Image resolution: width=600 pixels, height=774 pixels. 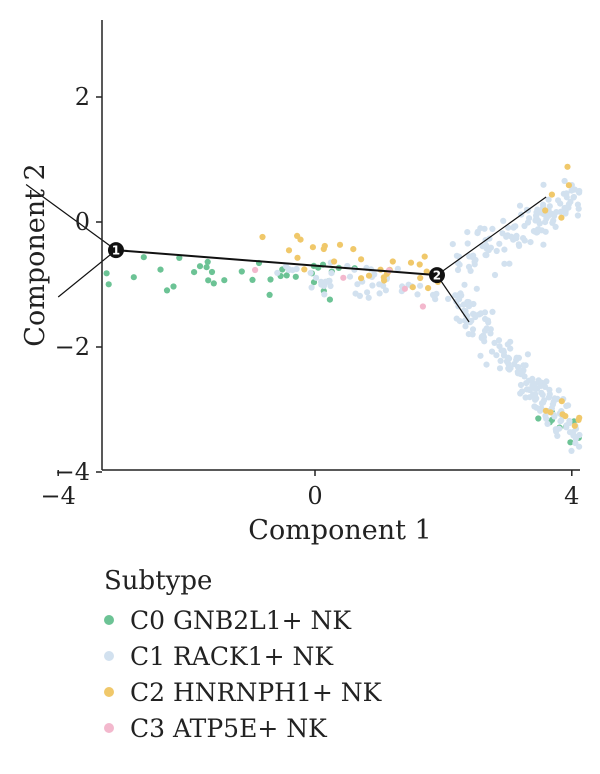 What do you see at coordinates (314, 496) in the screenshot?
I see `x-tick-label: 0` at bounding box center [314, 496].